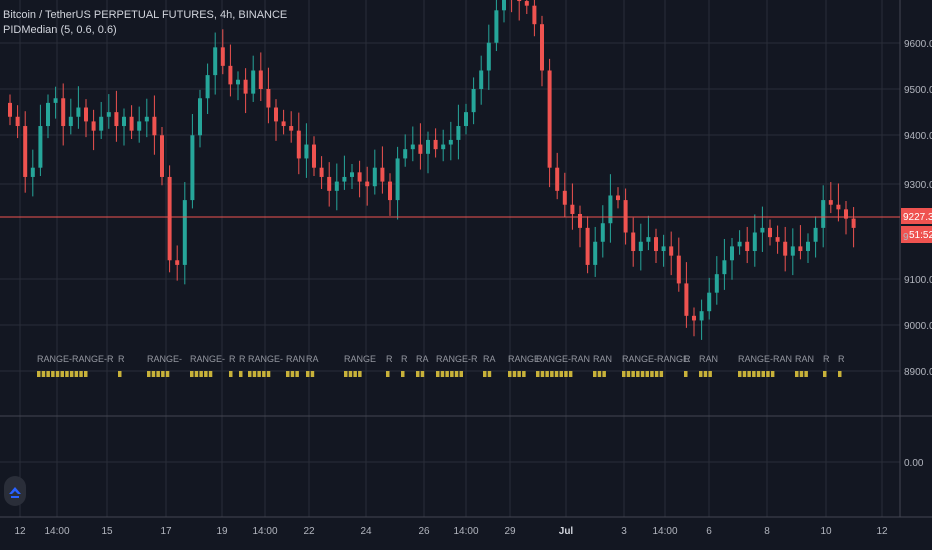  Describe the element at coordinates (265, 359) in the screenshot. I see `range-label: RANGE-` at that location.